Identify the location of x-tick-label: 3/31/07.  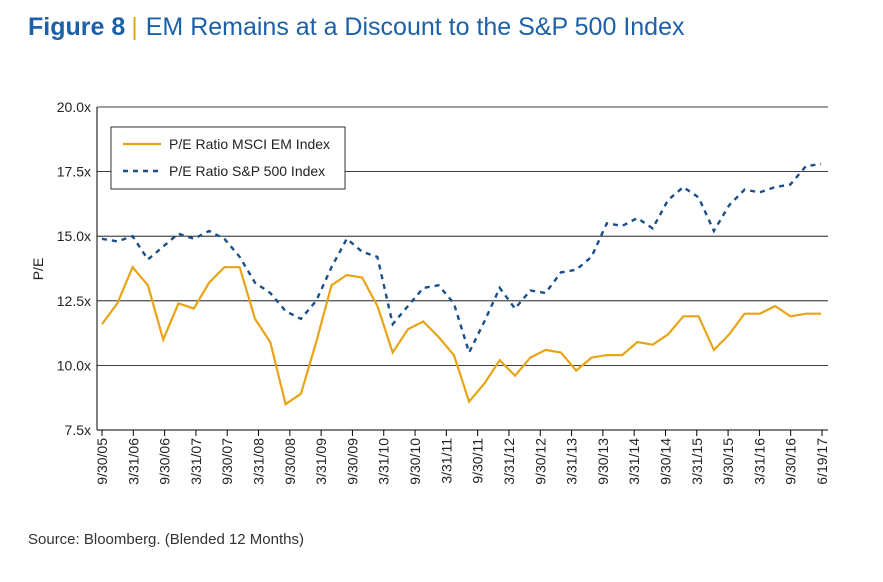
(196, 461).